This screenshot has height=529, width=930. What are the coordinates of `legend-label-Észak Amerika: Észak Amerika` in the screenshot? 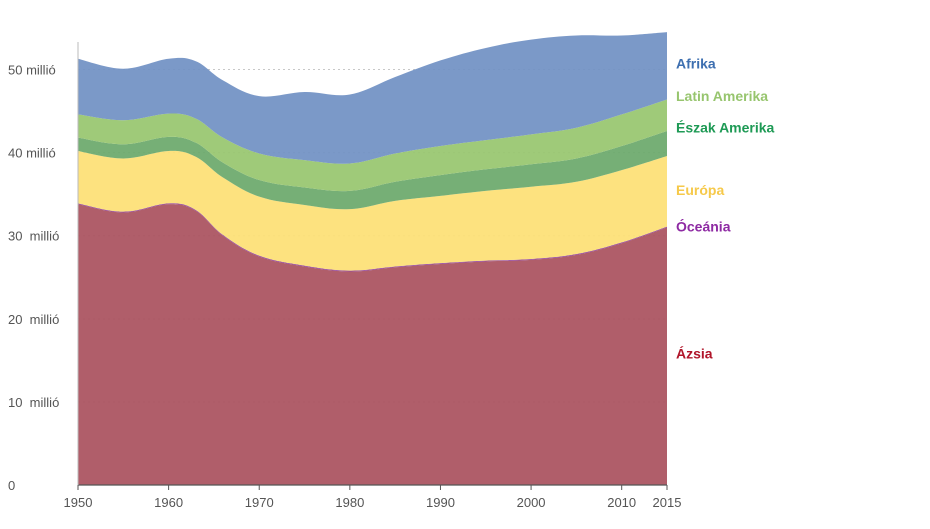 It's located at (725, 128).